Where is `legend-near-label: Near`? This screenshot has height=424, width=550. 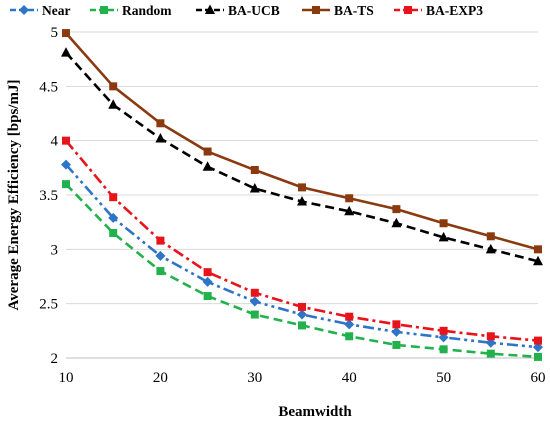 legend-near-label: Near is located at coordinates (56, 10).